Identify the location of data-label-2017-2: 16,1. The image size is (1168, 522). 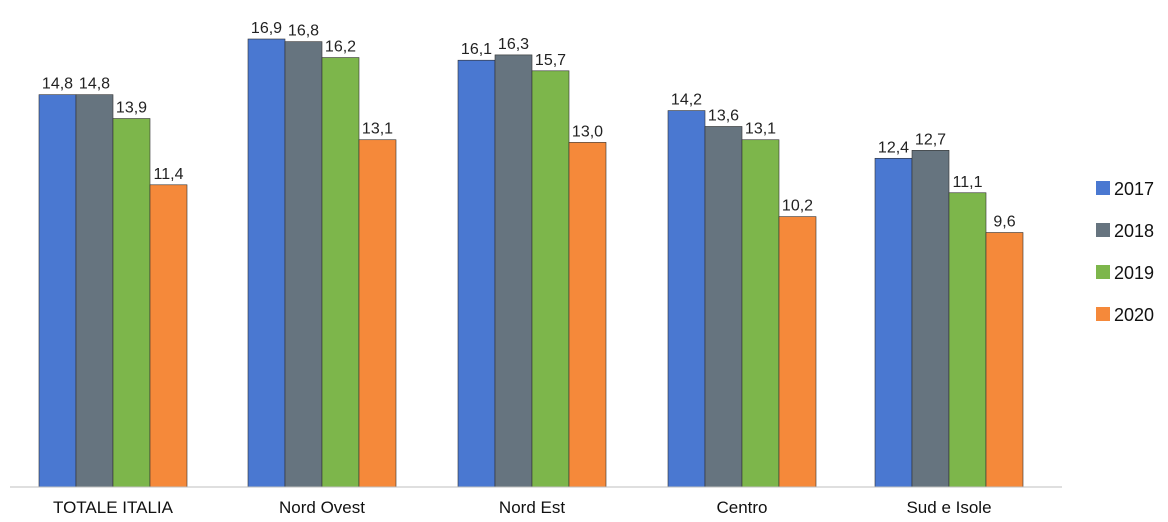
(476, 49).